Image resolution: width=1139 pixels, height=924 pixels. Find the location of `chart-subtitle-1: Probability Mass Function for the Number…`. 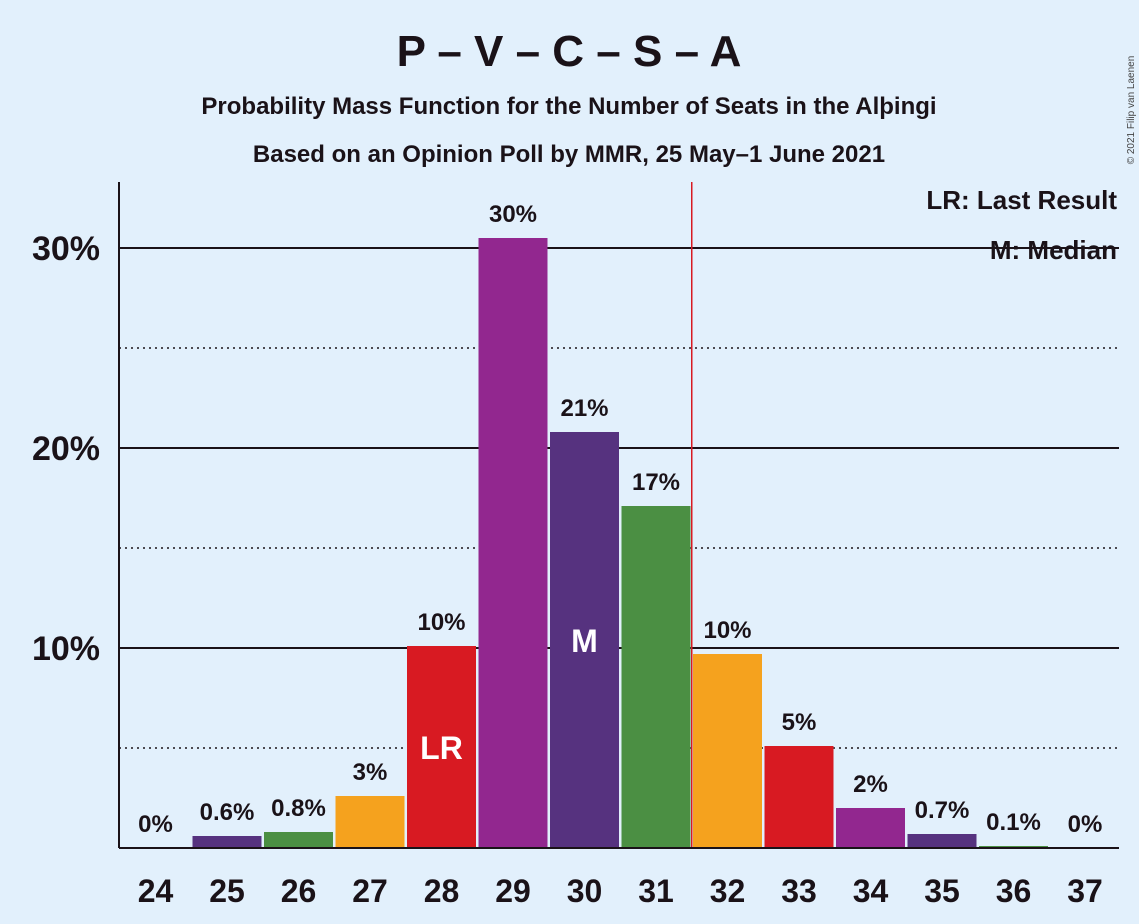

chart-subtitle-1: Probability Mass Function for the Number… is located at coordinates (568, 106).